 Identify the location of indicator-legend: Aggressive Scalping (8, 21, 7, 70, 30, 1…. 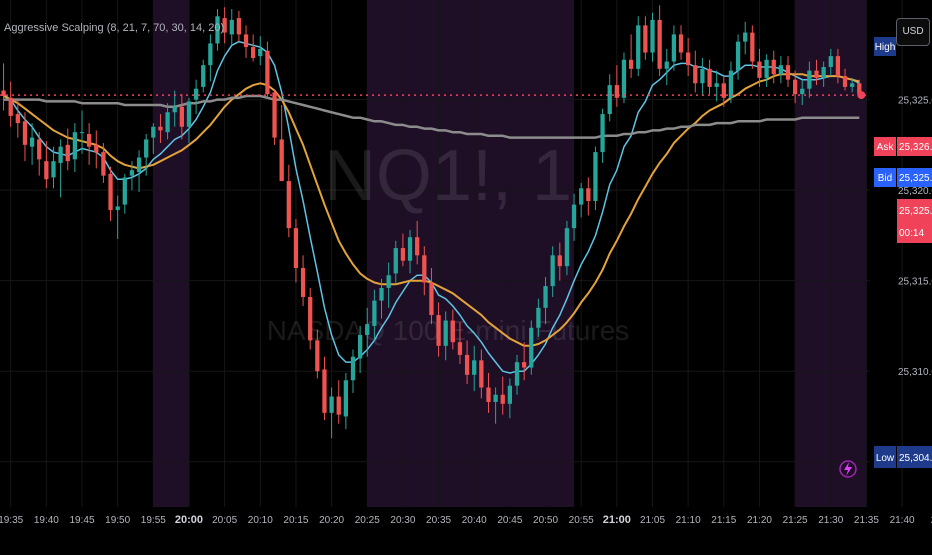
(114, 28).